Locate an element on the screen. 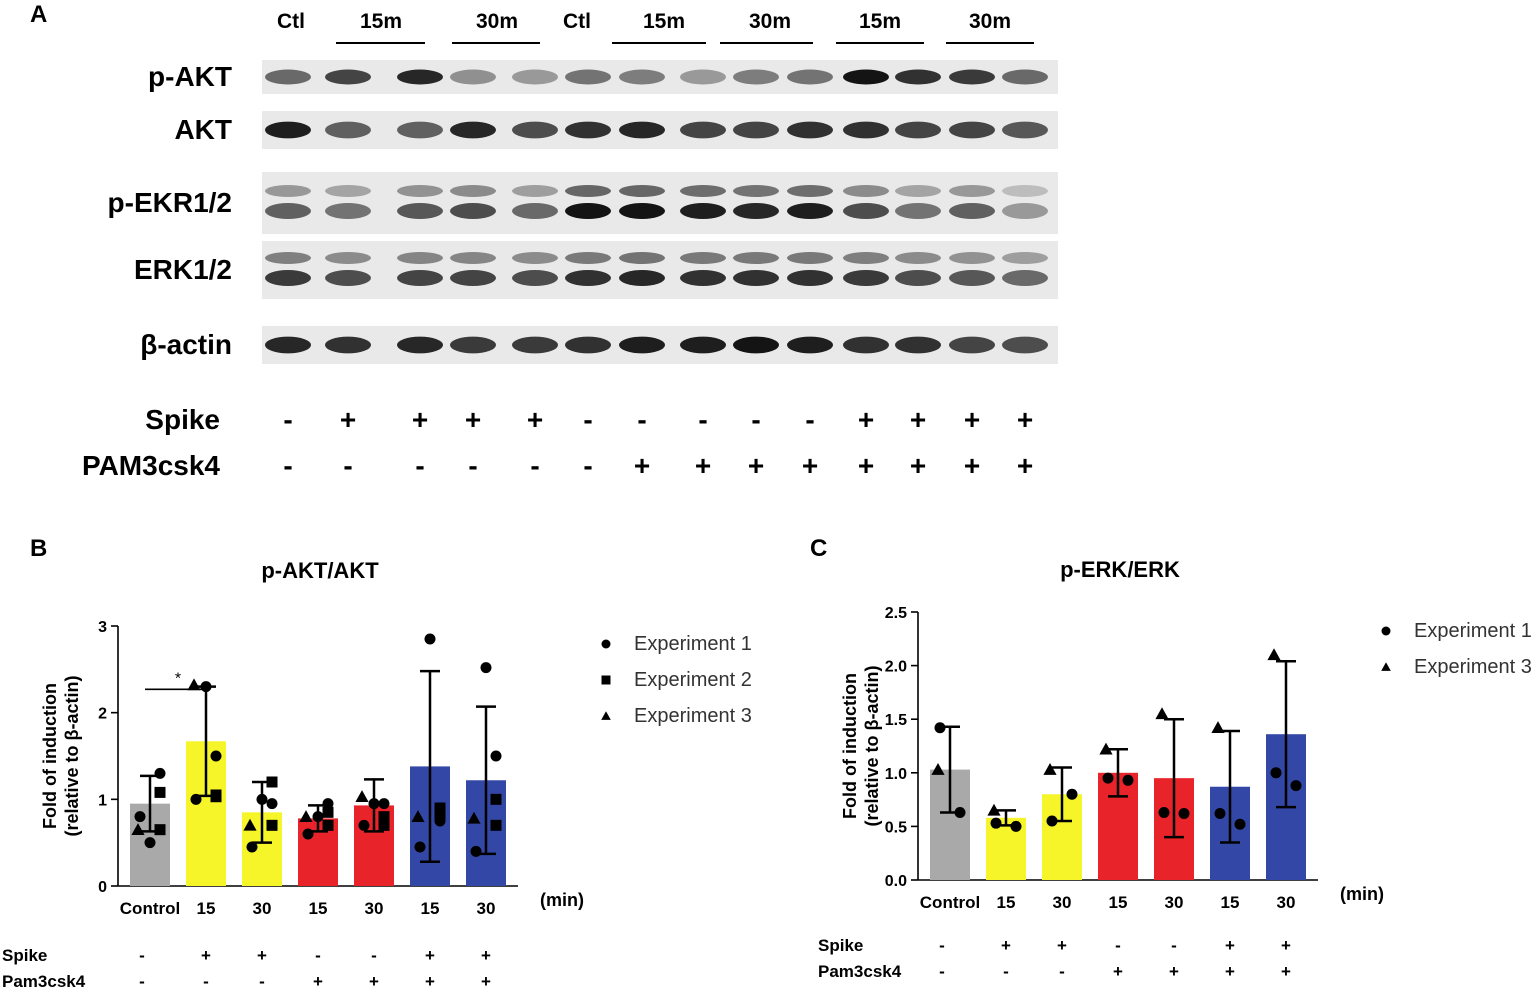 Image resolution: width=1535 pixels, height=991 pixels. x-tick-label: 15 is located at coordinates (1230, 902).